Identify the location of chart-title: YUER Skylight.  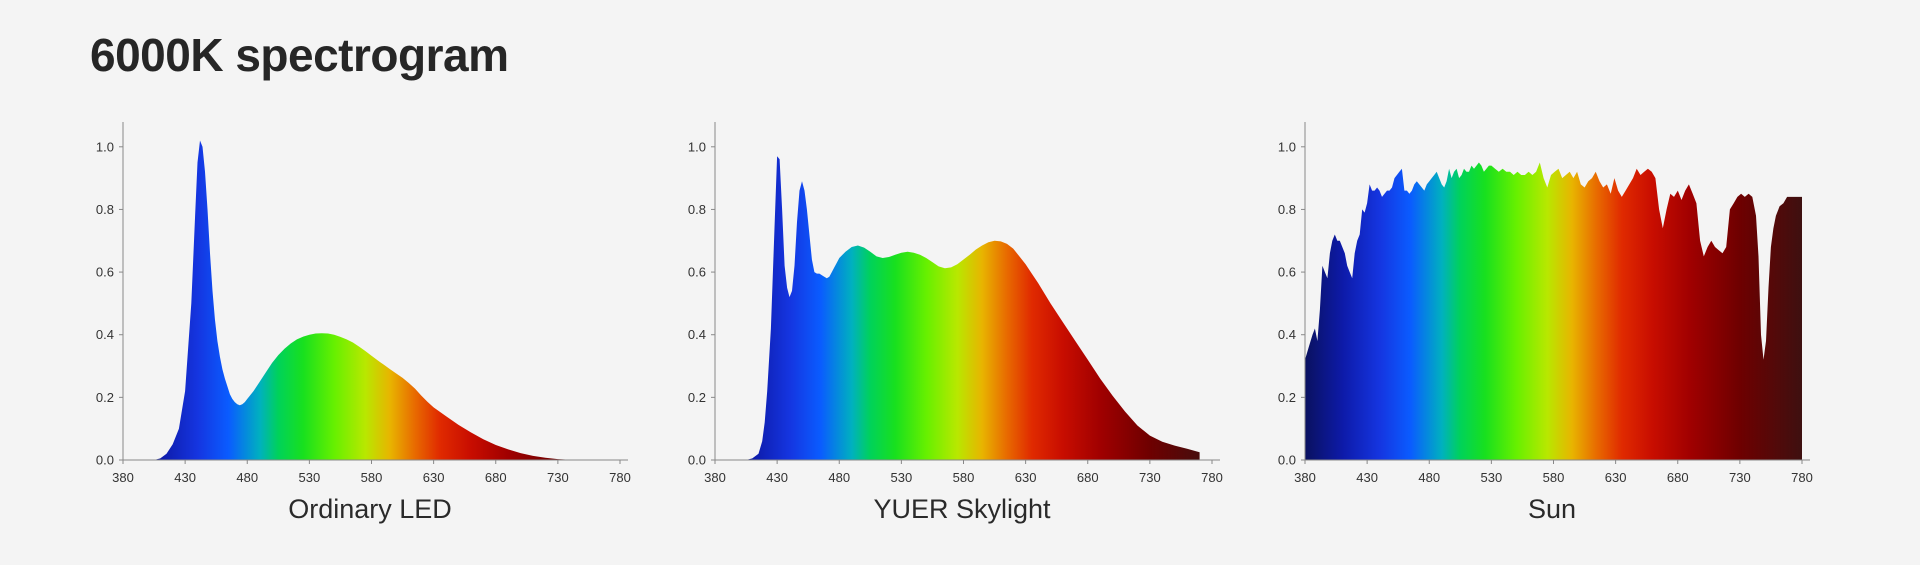
(962, 509).